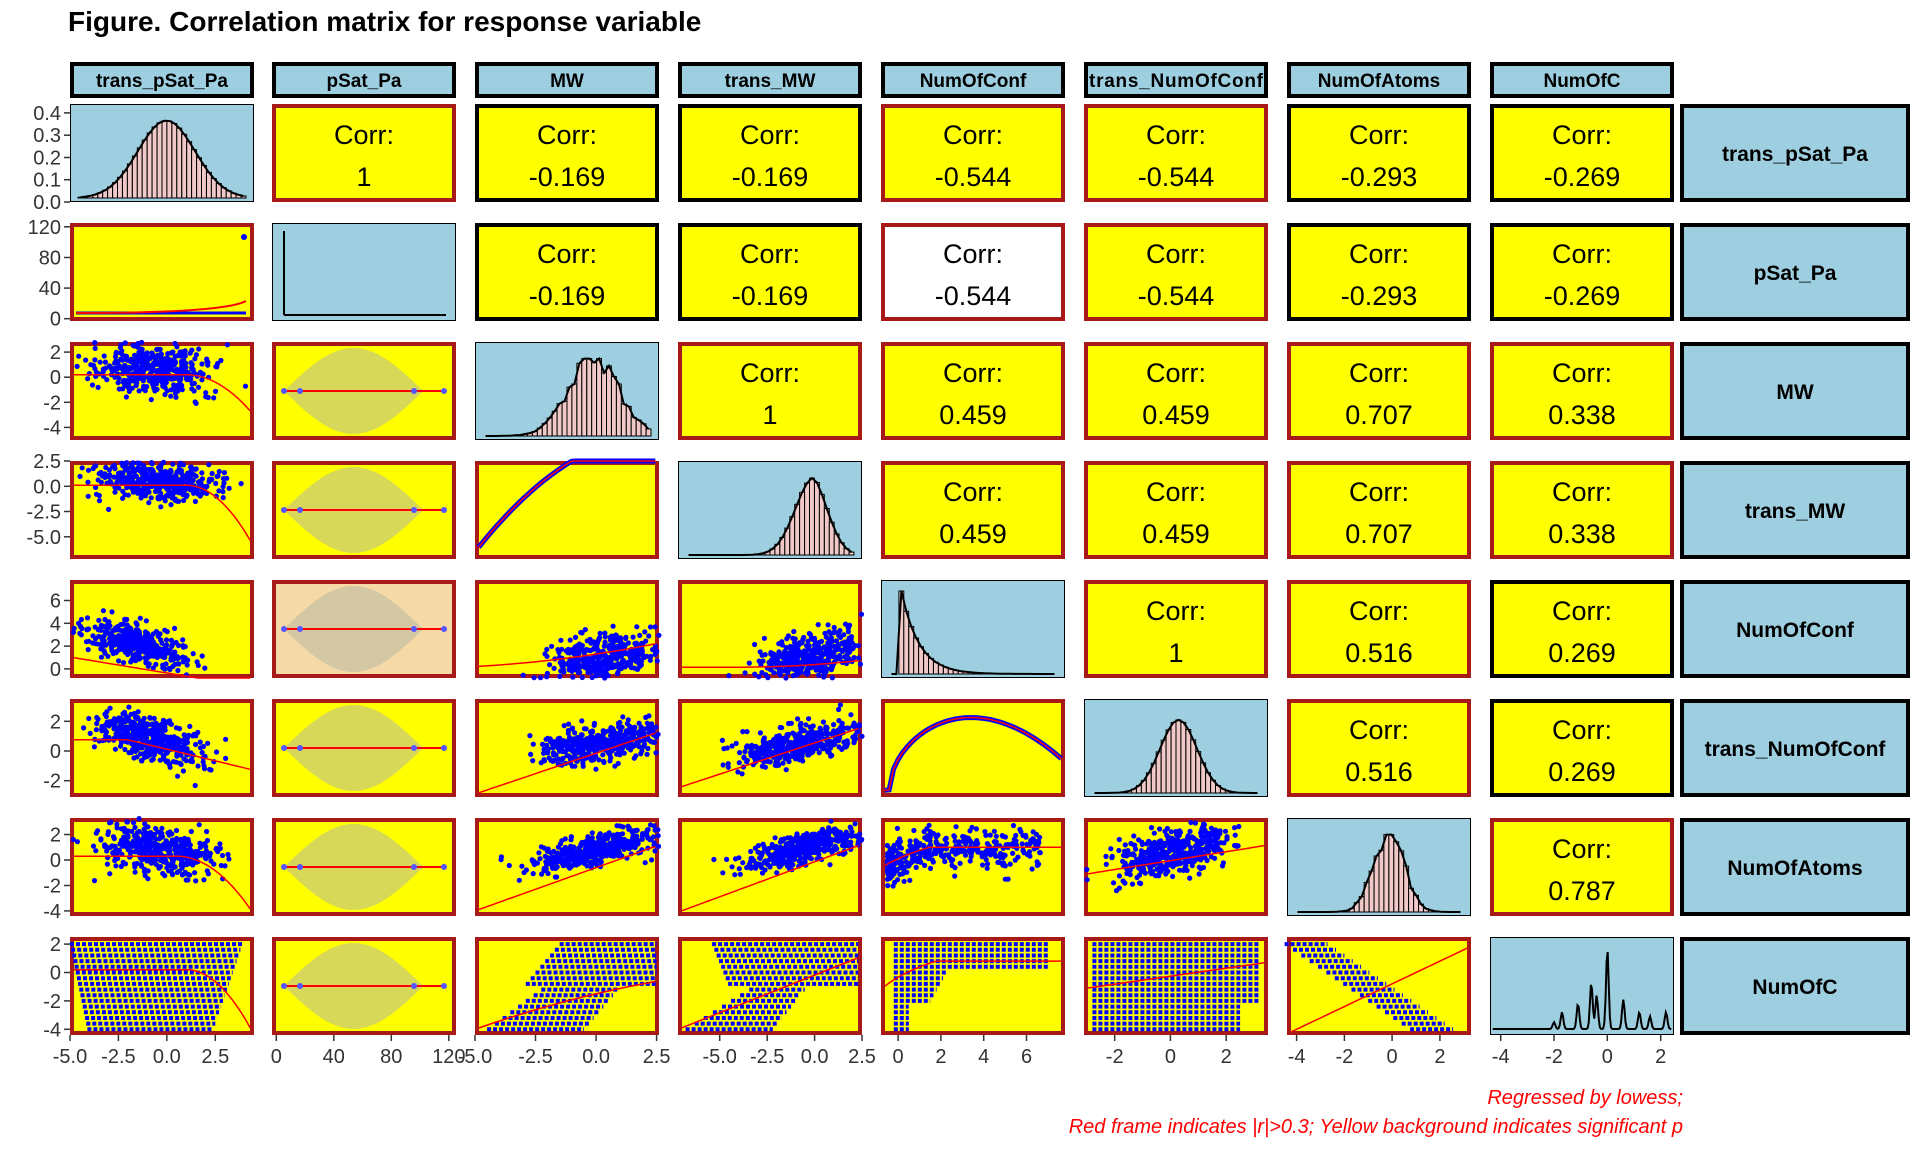  What do you see at coordinates (973, 867) in the screenshot?
I see `panel-NumOfAtoms-vs-NumOfConf` at bounding box center [973, 867].